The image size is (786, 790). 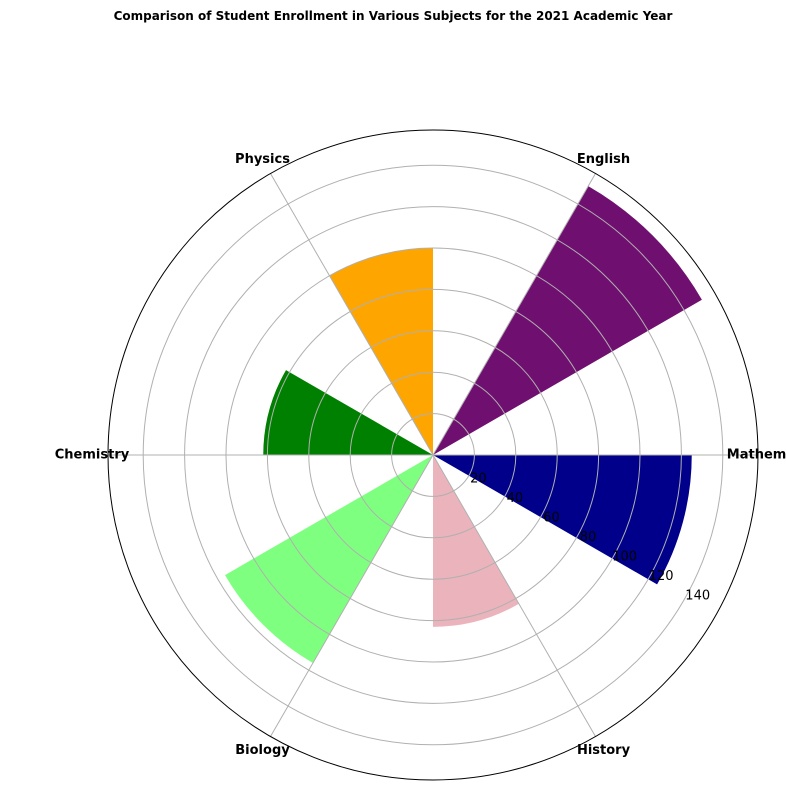 What do you see at coordinates (588, 537) in the screenshot?
I see `radial-tick-label: 80` at bounding box center [588, 537].